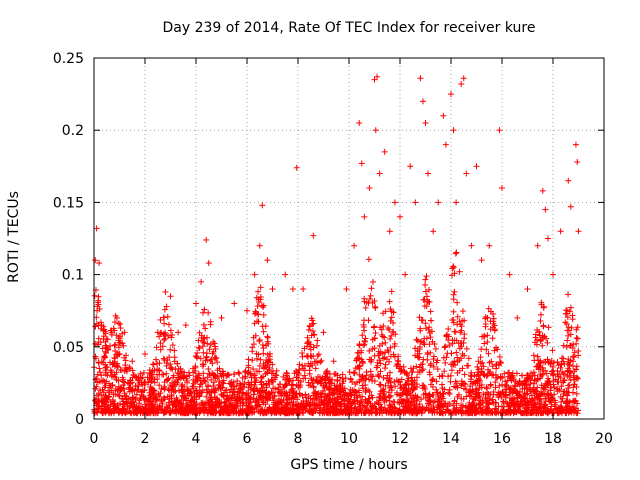  What do you see at coordinates (502, 439) in the screenshot?
I see `x-tick-label: 16` at bounding box center [502, 439].